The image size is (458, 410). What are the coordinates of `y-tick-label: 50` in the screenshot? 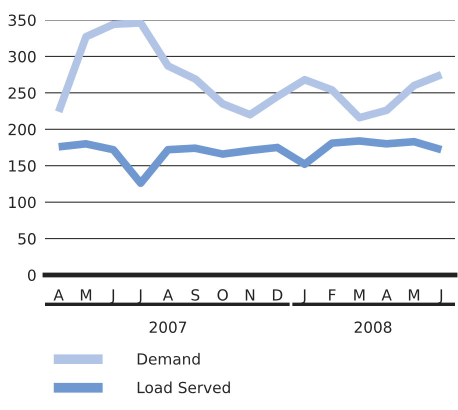 It's located at (27, 239).